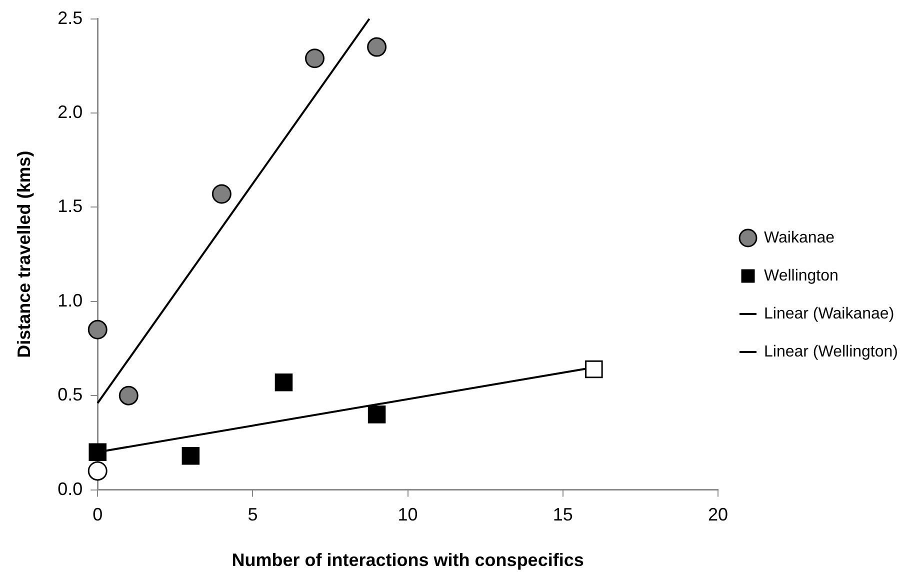 This screenshot has height=586, width=920. Describe the element at coordinates (408, 560) in the screenshot. I see `x-axis-title: Number of interactions with conspecifics` at that location.